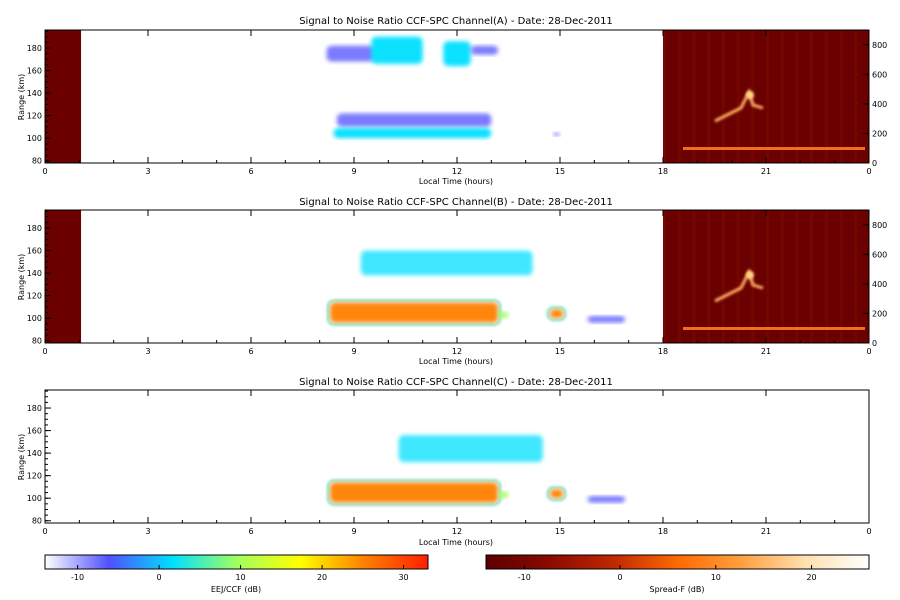 The width and height of the screenshot is (900, 600). I want to click on colorbar-tick-label: 10, so click(240, 577).